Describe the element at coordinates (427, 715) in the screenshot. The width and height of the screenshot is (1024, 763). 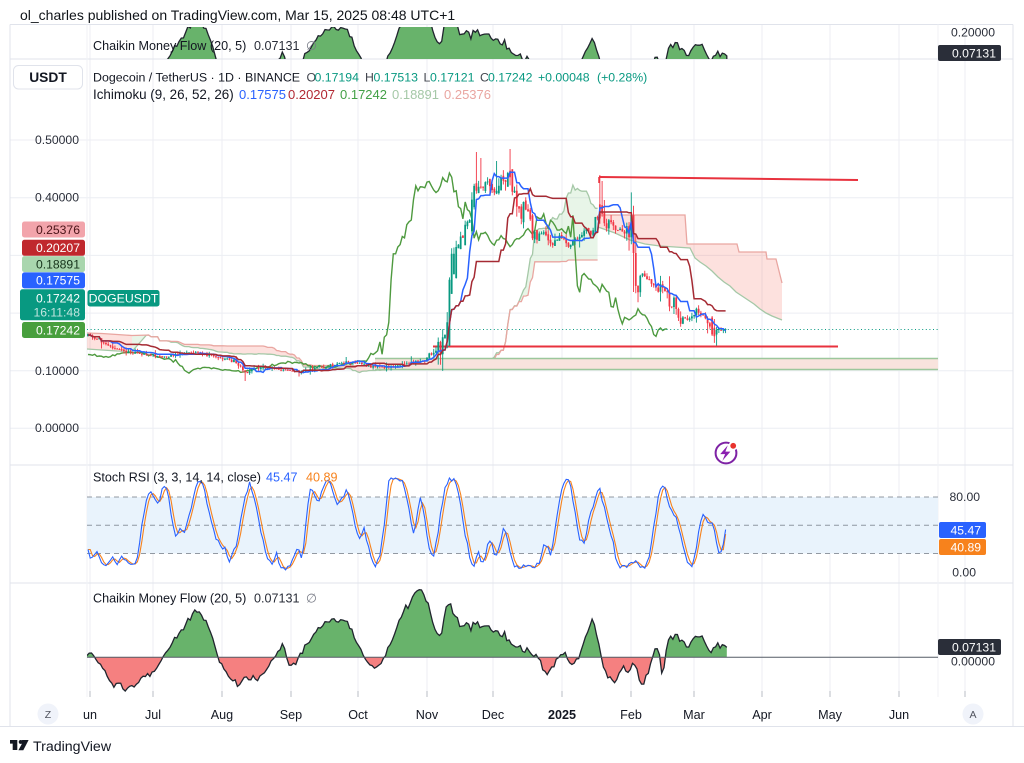
I see `svg-text: Nov` at that location.